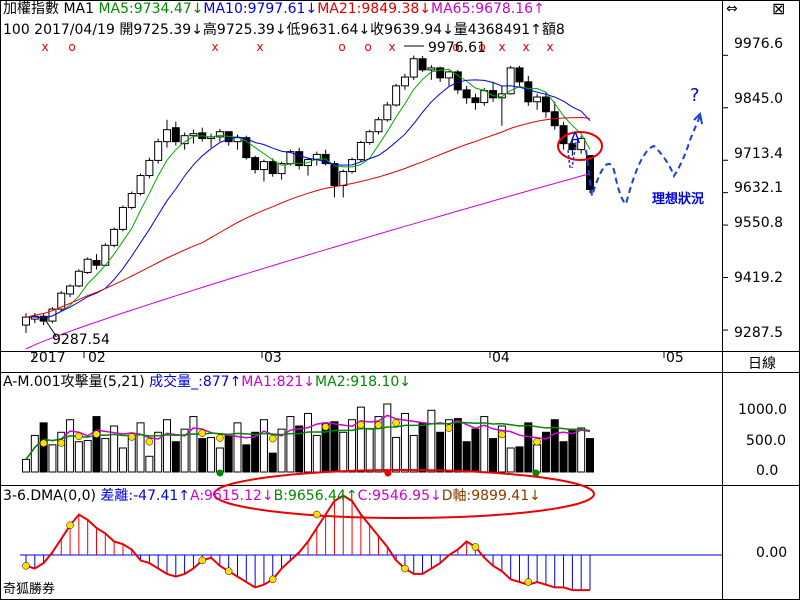 The image size is (800, 600). Describe the element at coordinates (71, 47) in the screenshot. I see `signal-marker: o` at that location.